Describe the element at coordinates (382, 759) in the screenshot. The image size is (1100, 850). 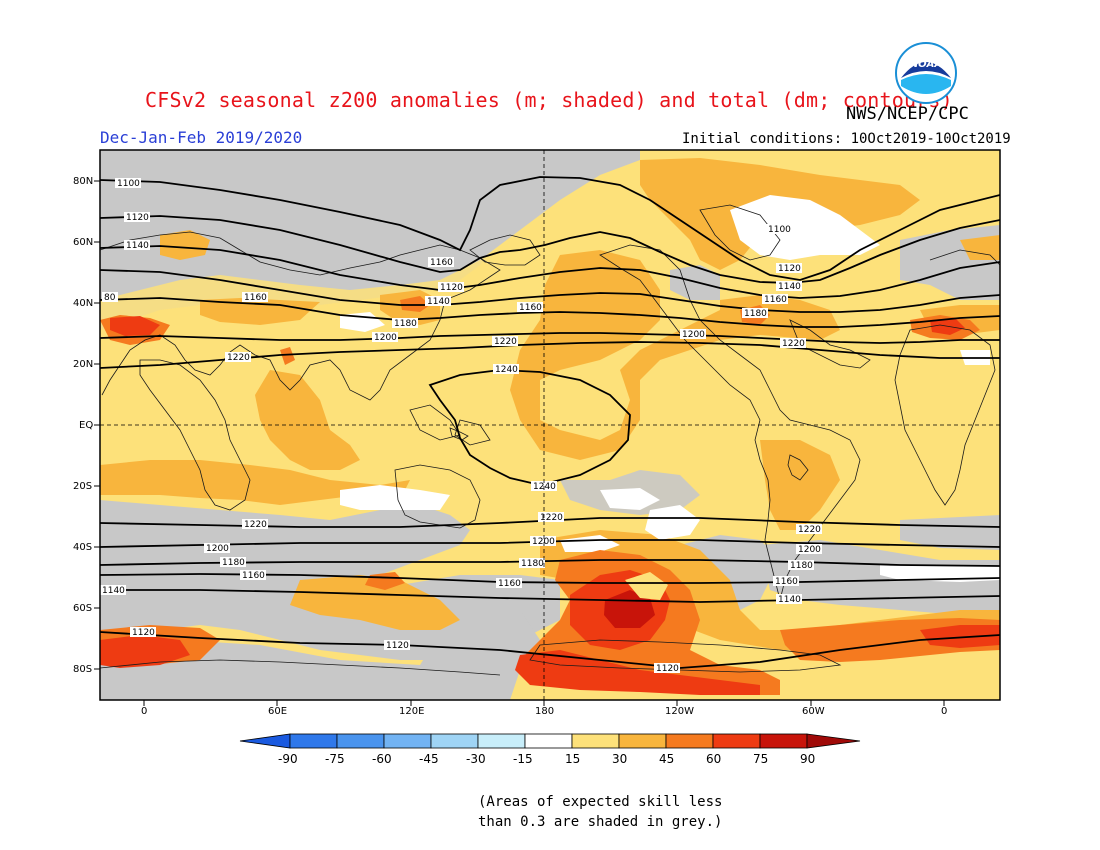
I see `colorbar-tick-label: -60` at that location.